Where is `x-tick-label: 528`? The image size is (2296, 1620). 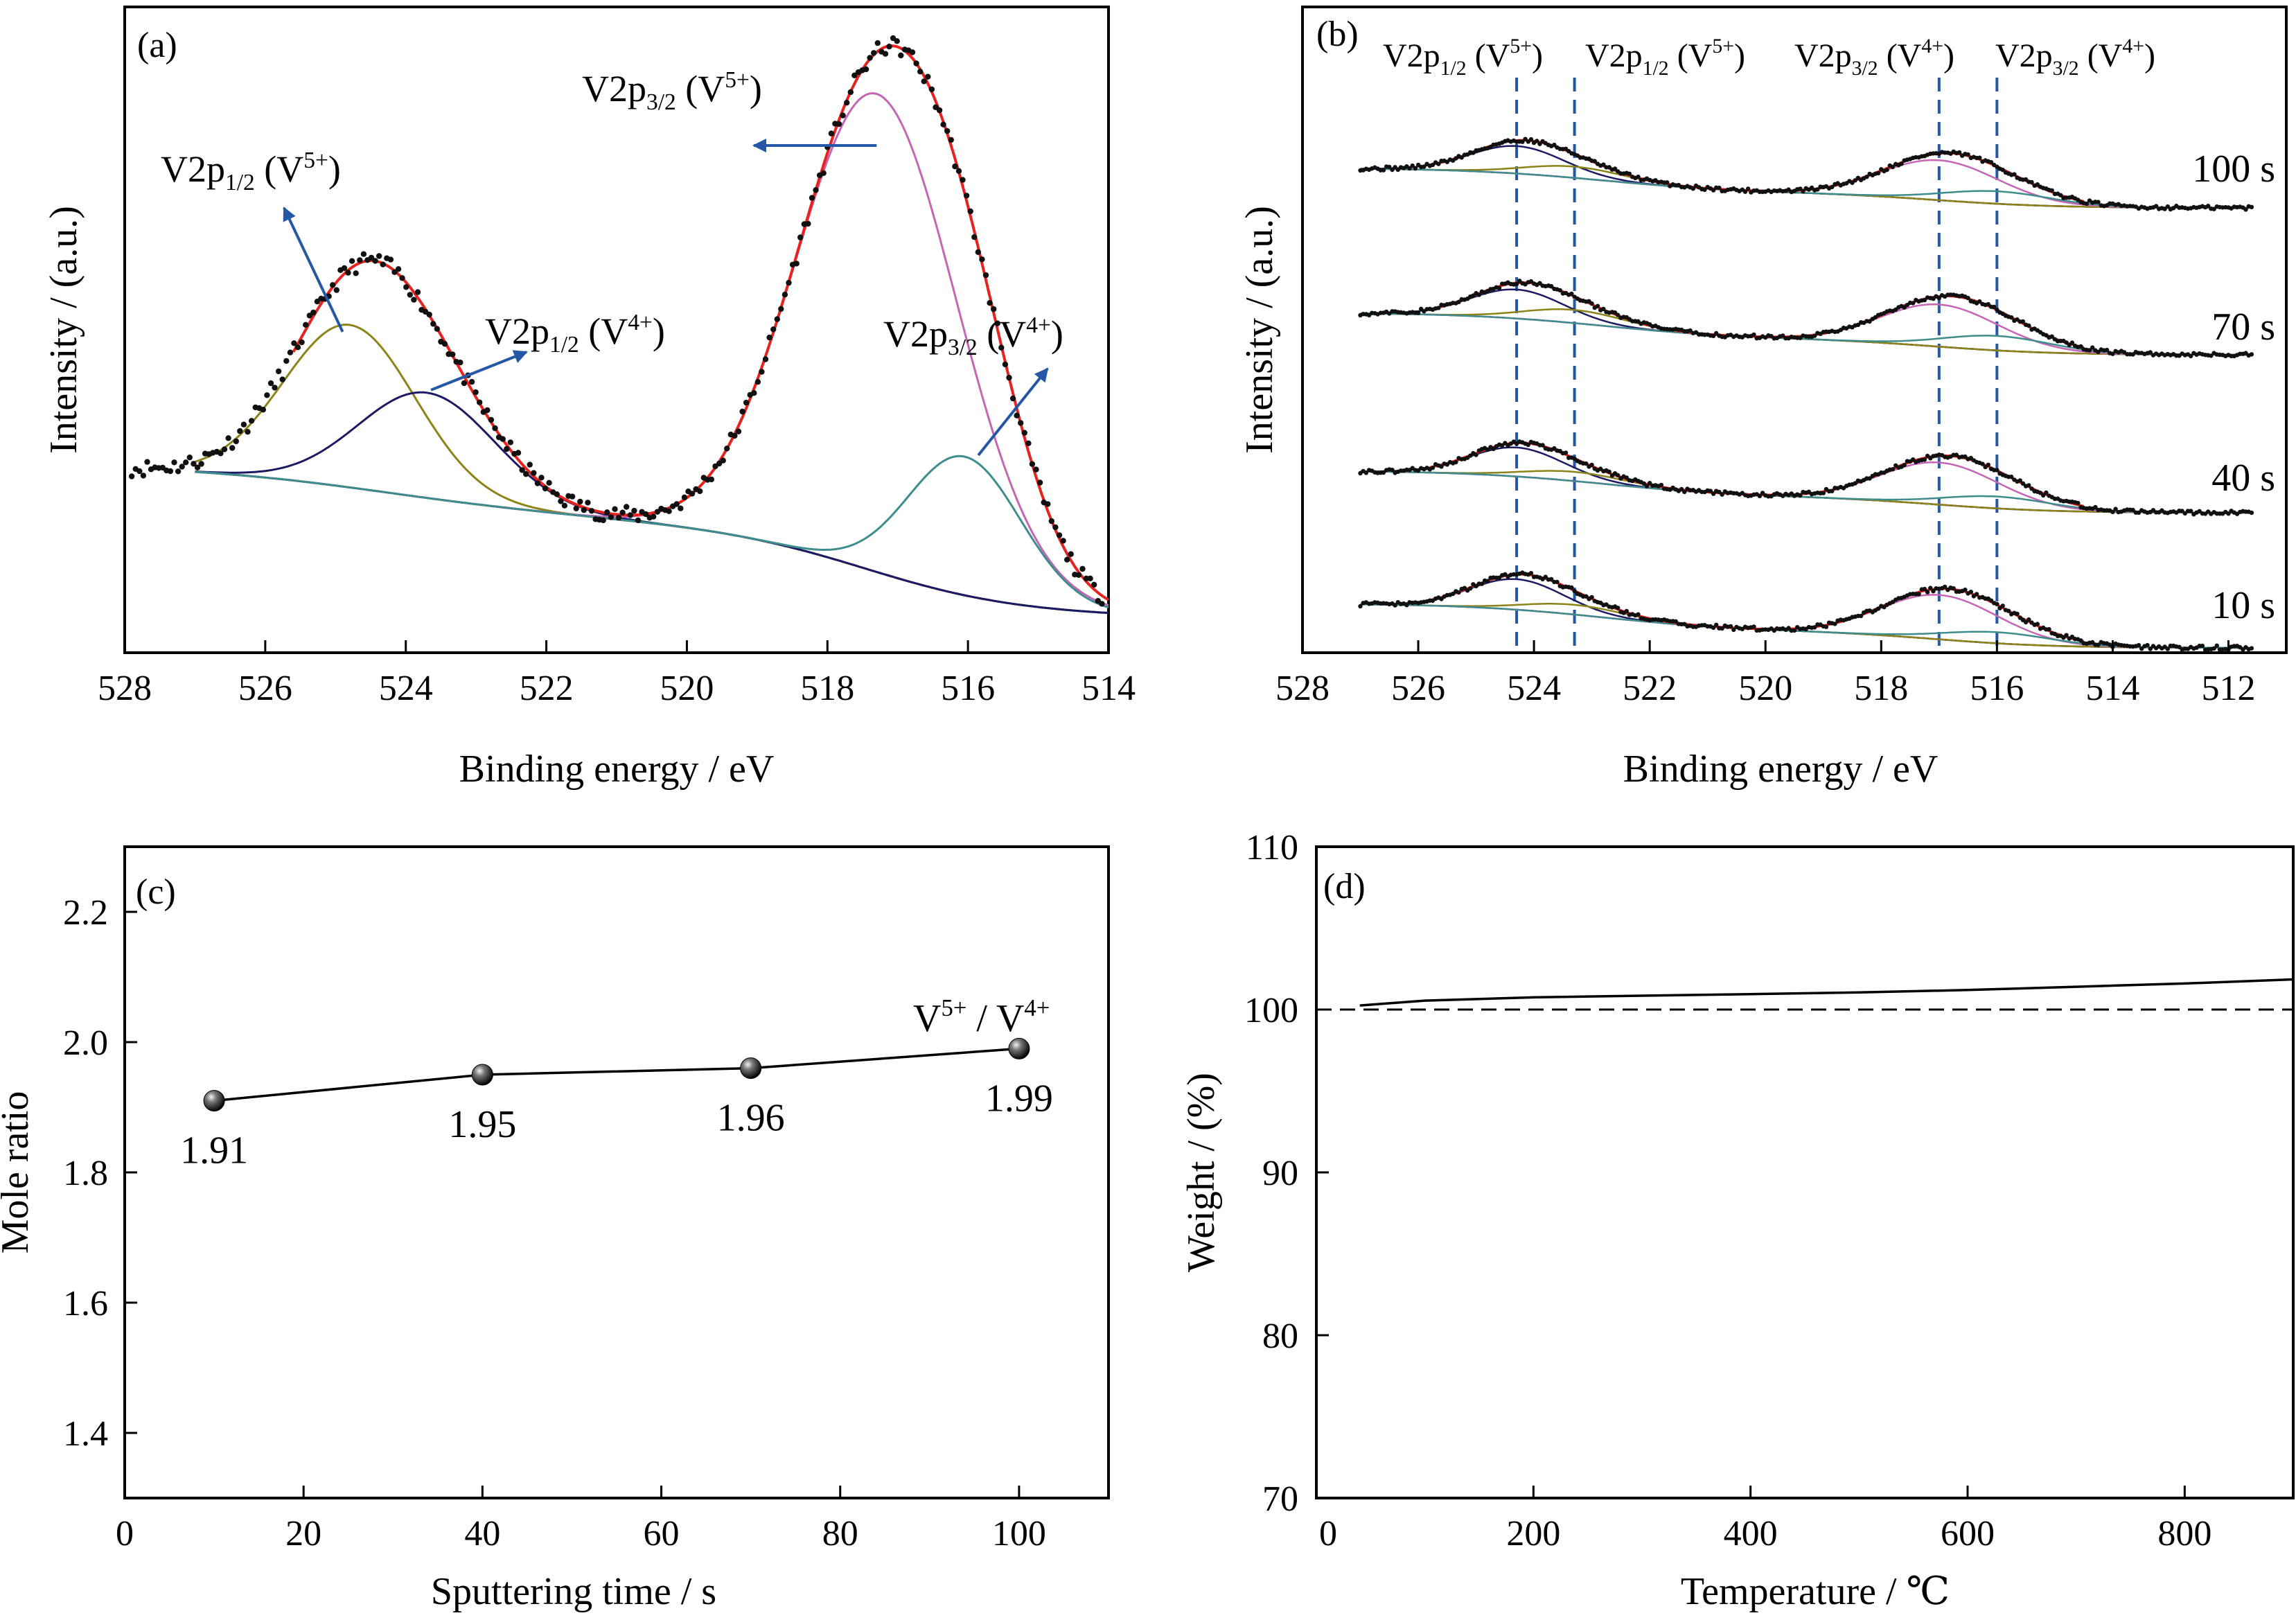
x-tick-label: 528 is located at coordinates (125, 688).